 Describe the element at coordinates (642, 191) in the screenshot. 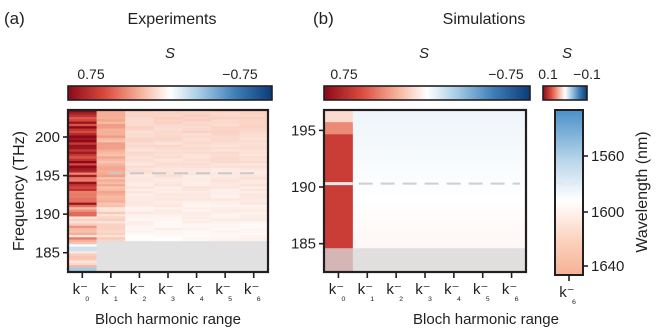

I see `inset-ylabel: Wavelength (nm)` at that location.